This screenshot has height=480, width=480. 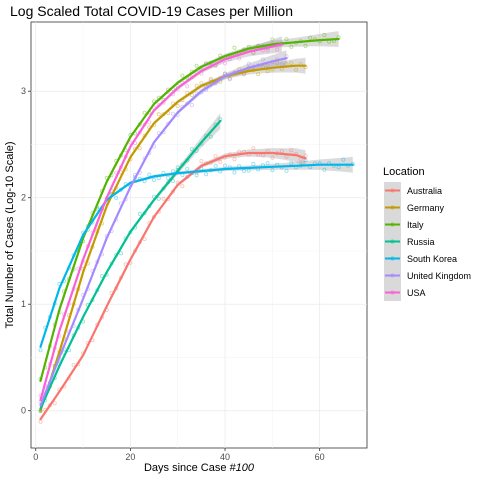 What do you see at coordinates (432, 259) in the screenshot?
I see `legend-label: South Korea` at bounding box center [432, 259].